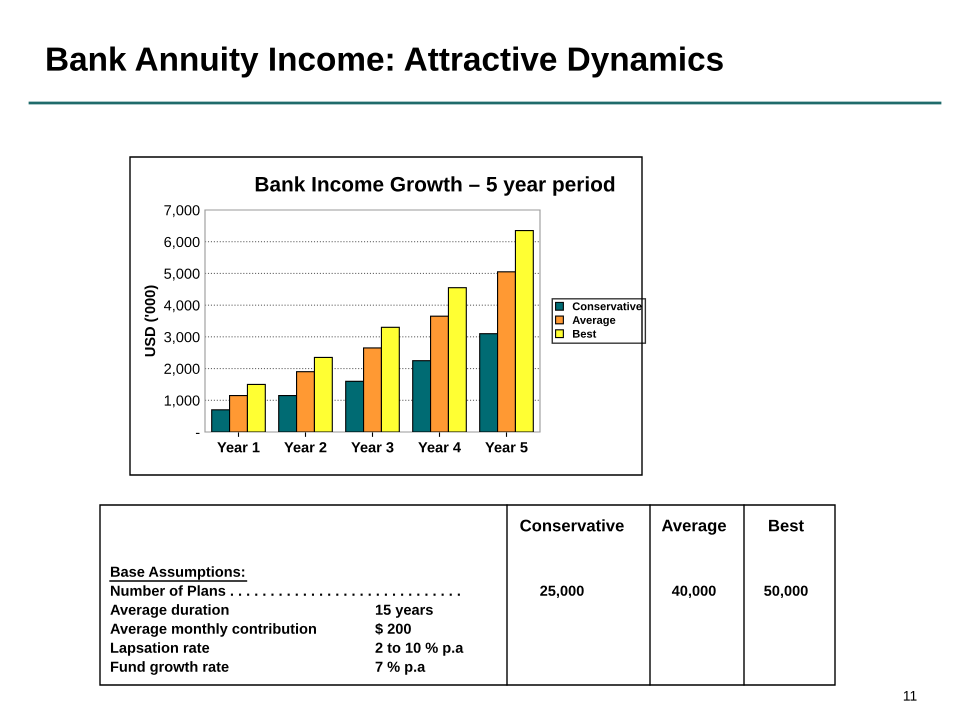 The image size is (960, 720). I want to click on x-tick-label: Year 4, so click(439, 447).